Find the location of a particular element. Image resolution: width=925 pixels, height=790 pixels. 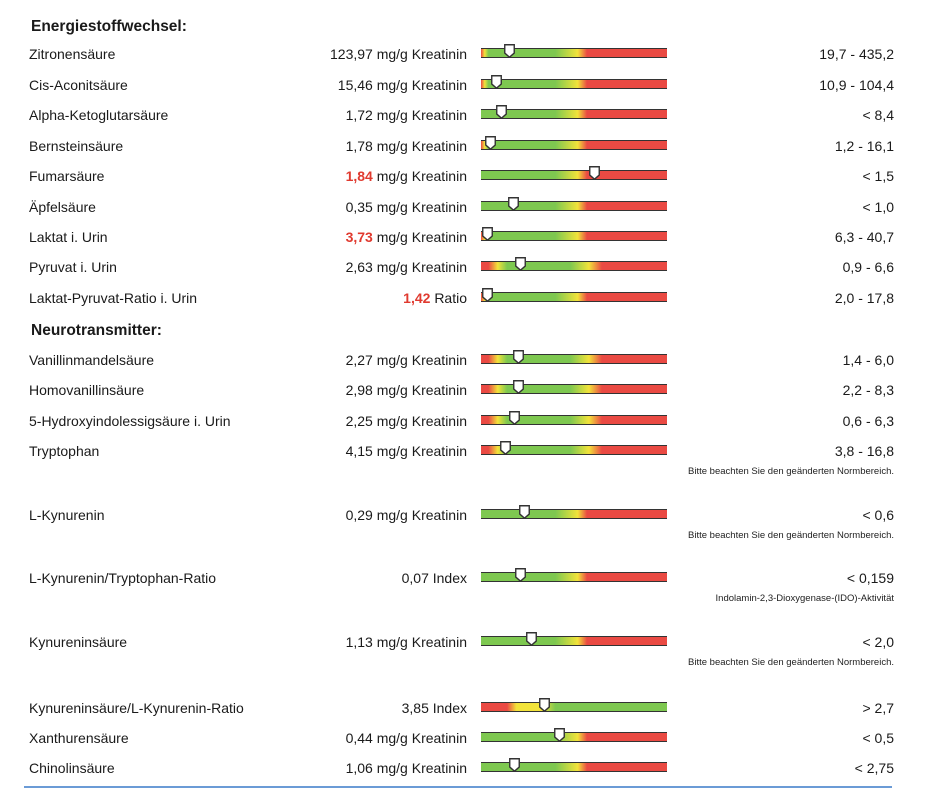

result-value: 1,78 mg/g Kreatinin is located at coordinates (406, 146).